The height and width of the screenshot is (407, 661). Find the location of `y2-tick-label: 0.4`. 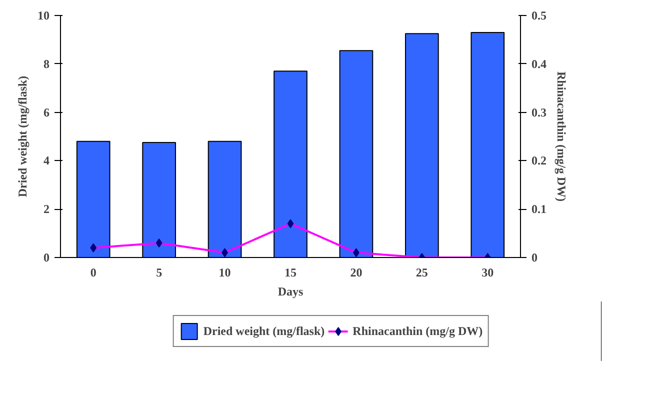

y2-tick-label: 0.4 is located at coordinates (539, 63).